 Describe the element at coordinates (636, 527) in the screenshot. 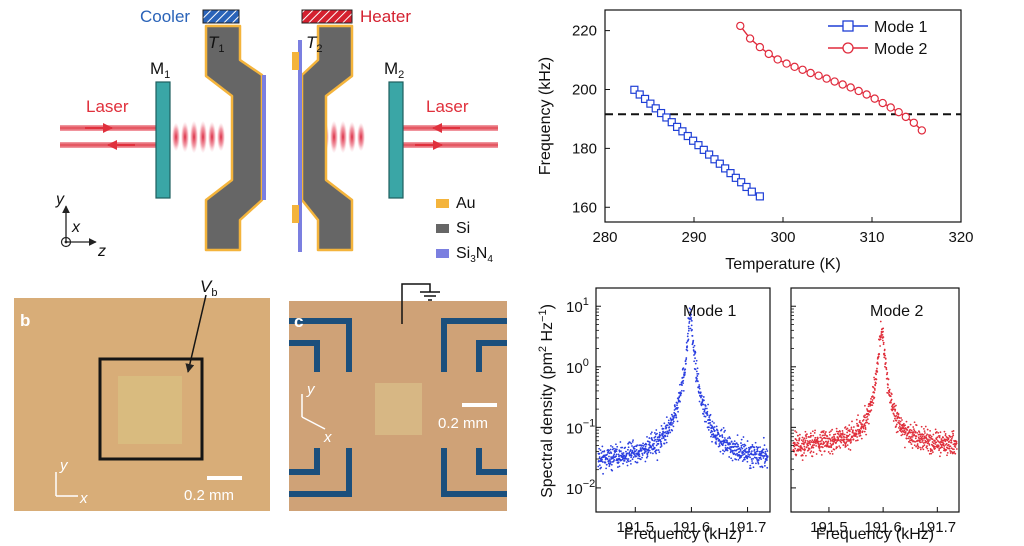

I see `x-tick-label: 191.5` at that location.